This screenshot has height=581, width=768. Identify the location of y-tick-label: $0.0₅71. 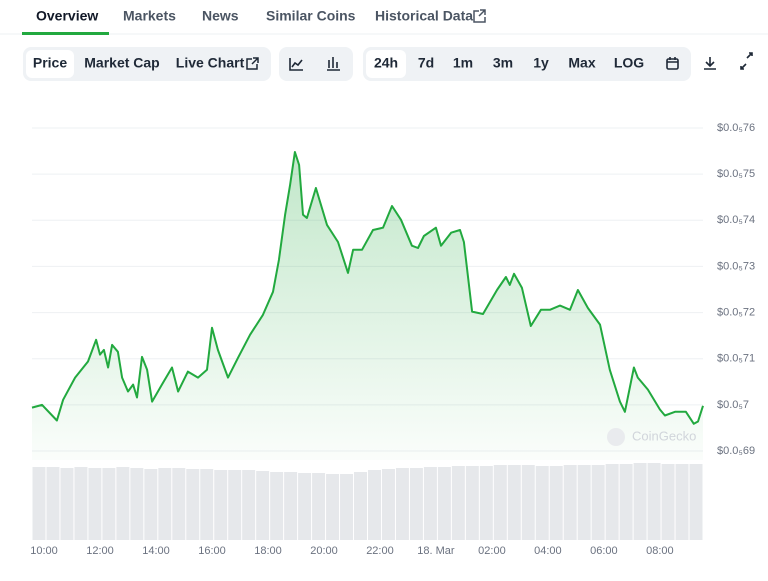
(736, 359).